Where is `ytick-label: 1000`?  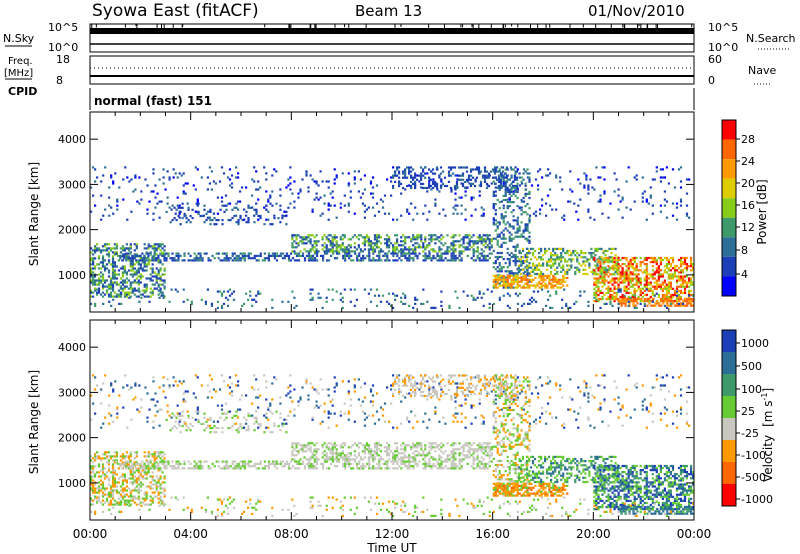
ytick-label: 1000 is located at coordinates (72, 275).